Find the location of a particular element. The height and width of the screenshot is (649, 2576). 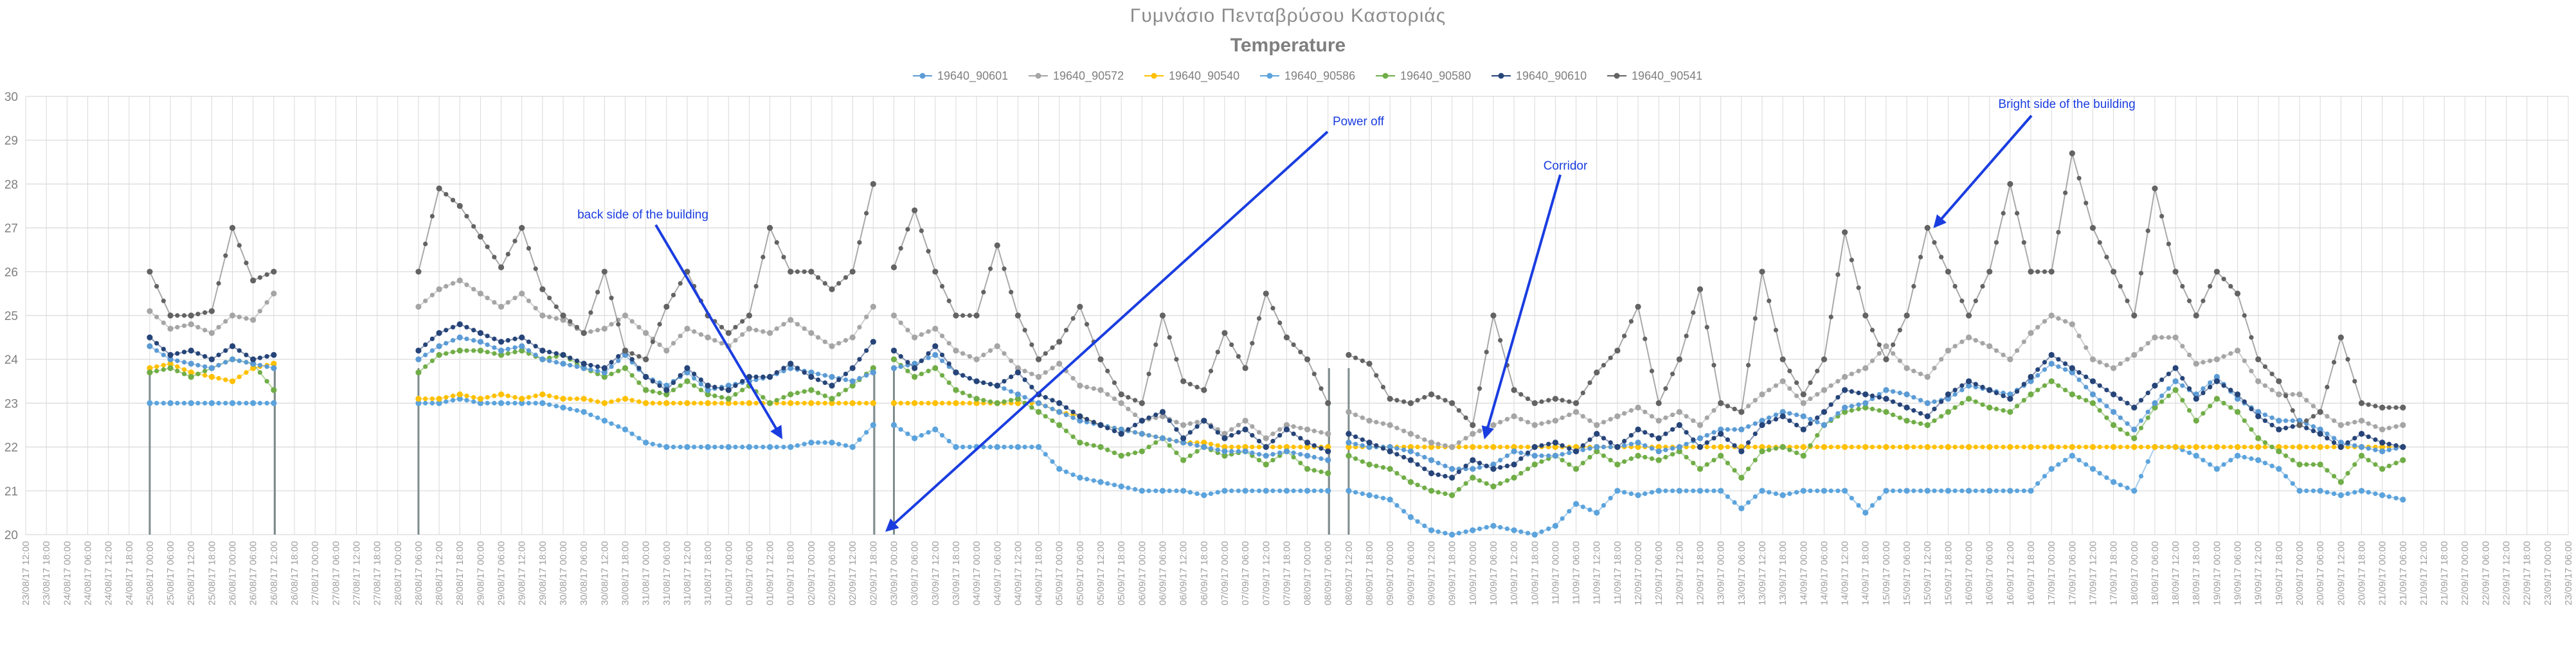

x-tick-label: 08/09/17 06:00 is located at coordinates (1328, 573).